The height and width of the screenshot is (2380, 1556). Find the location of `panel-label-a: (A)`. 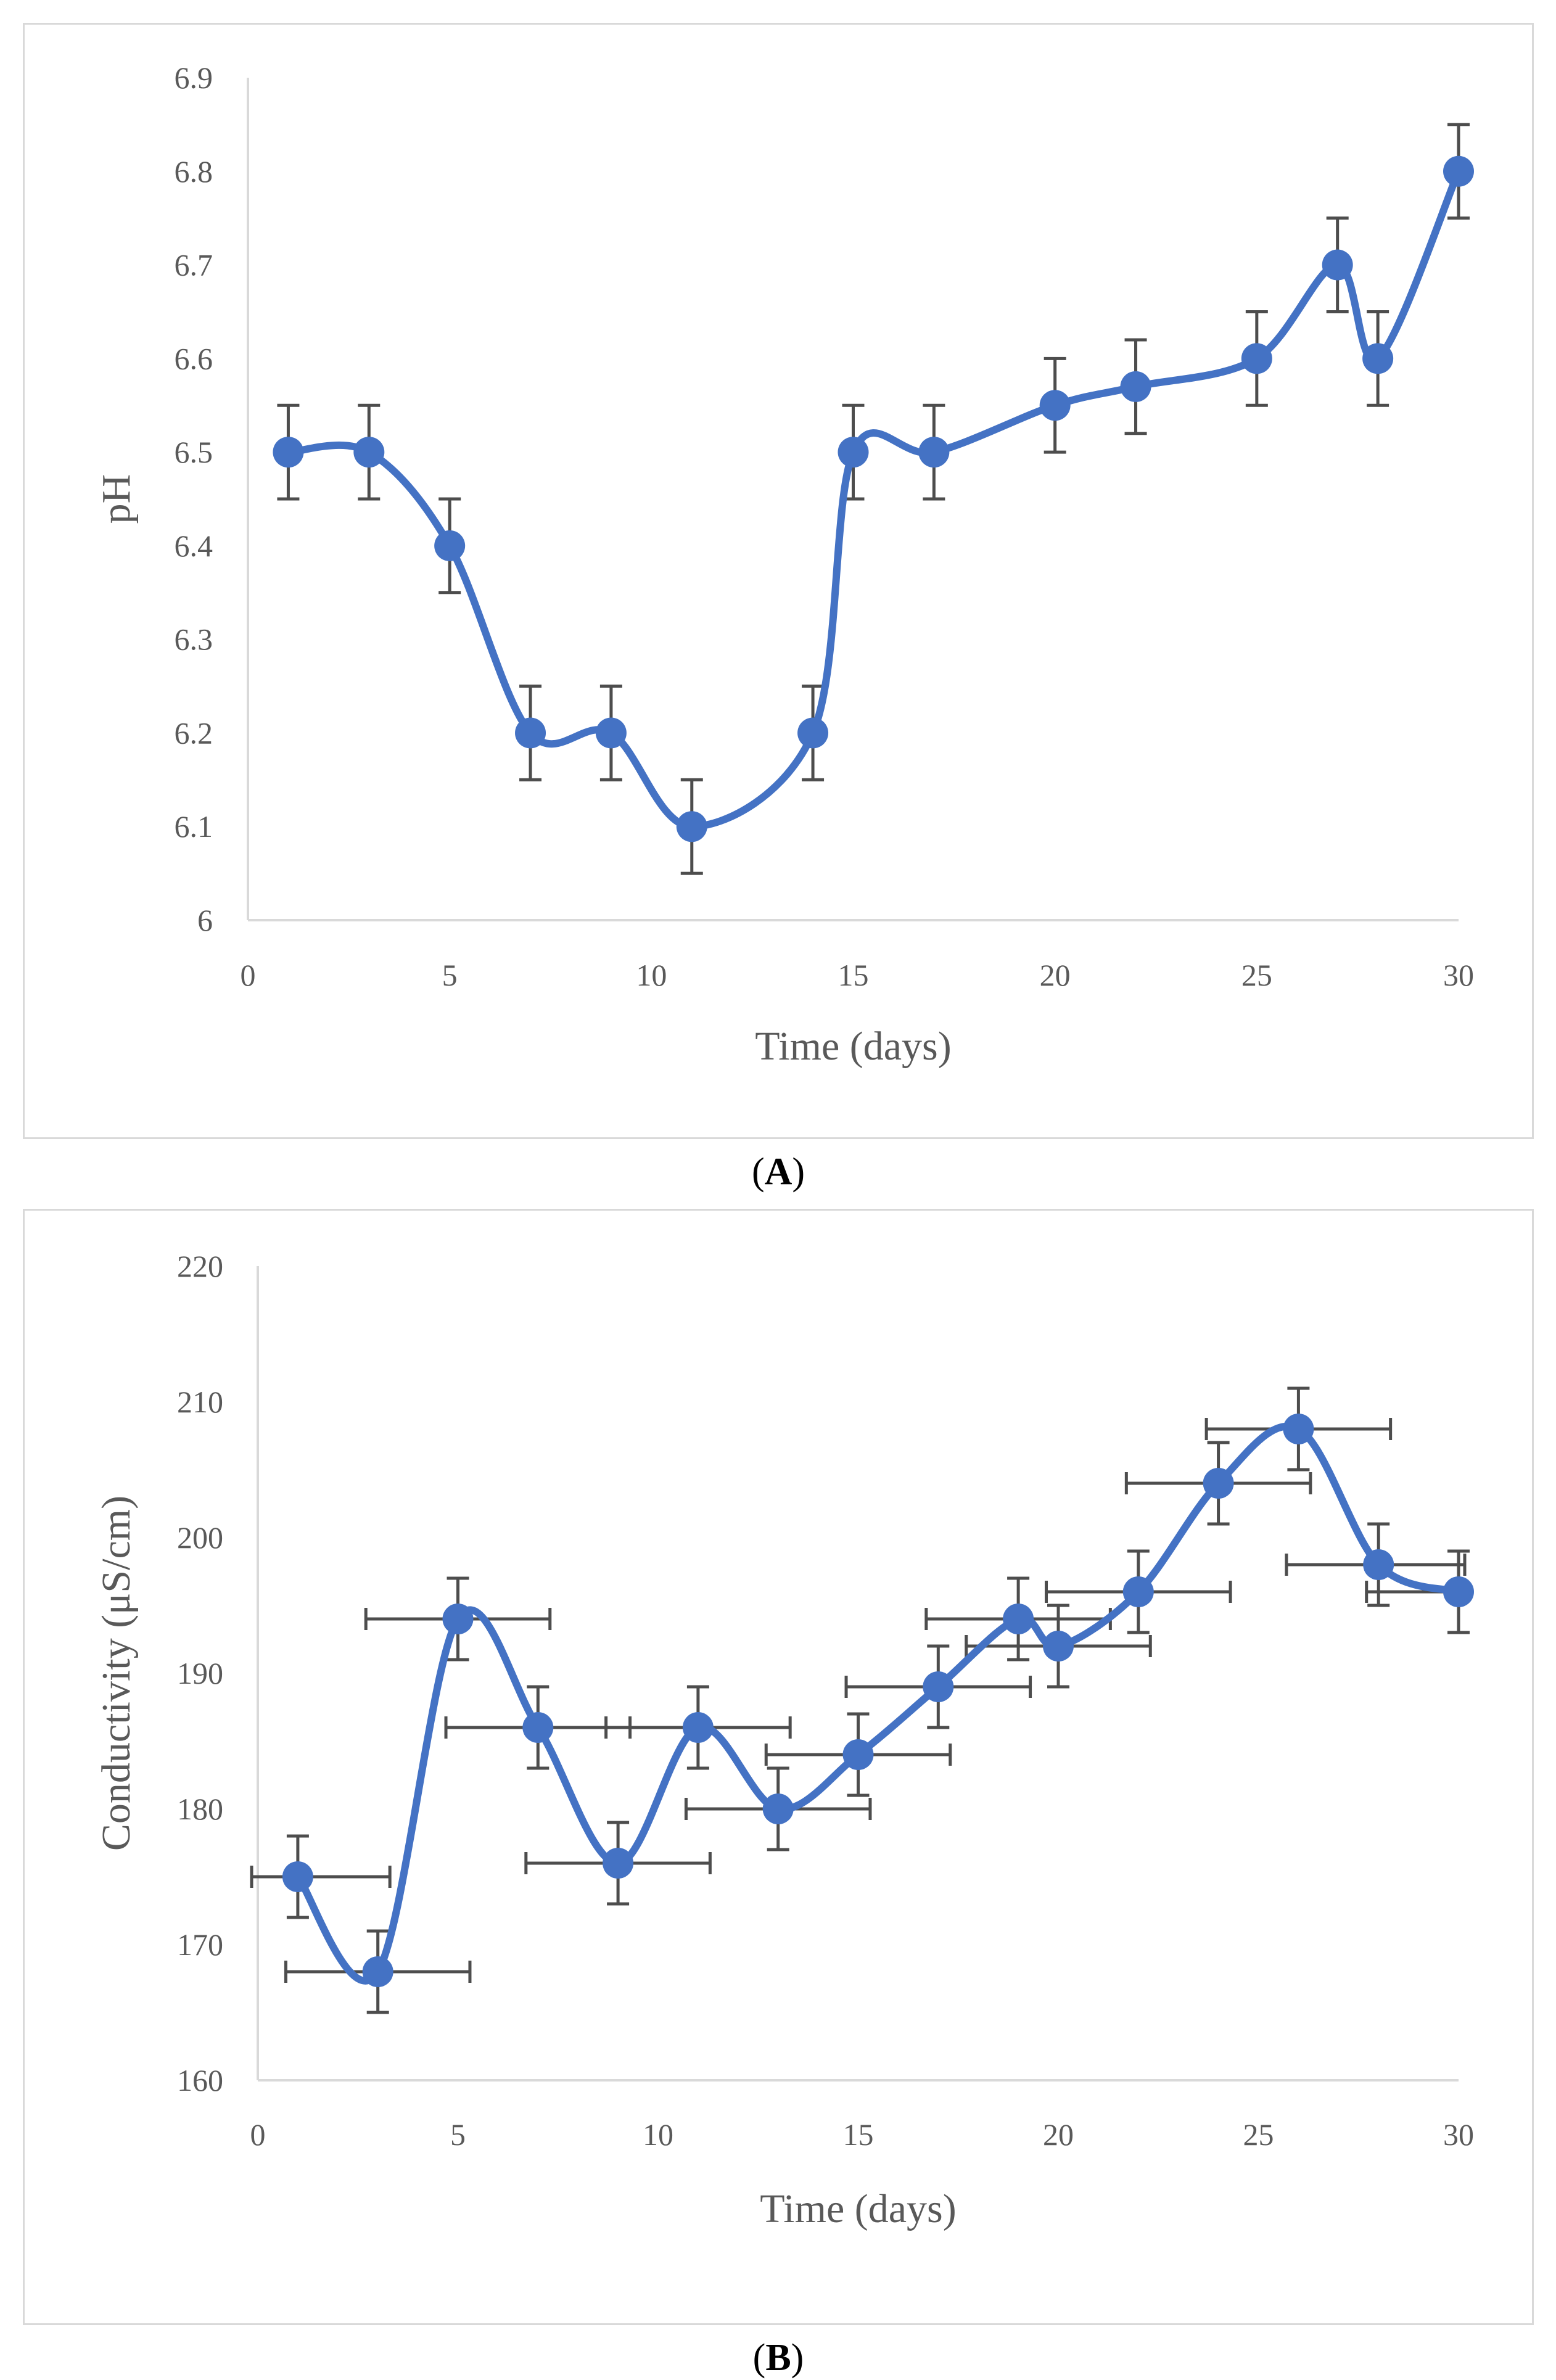

panel-label-a: (A) is located at coordinates (778, 1172).